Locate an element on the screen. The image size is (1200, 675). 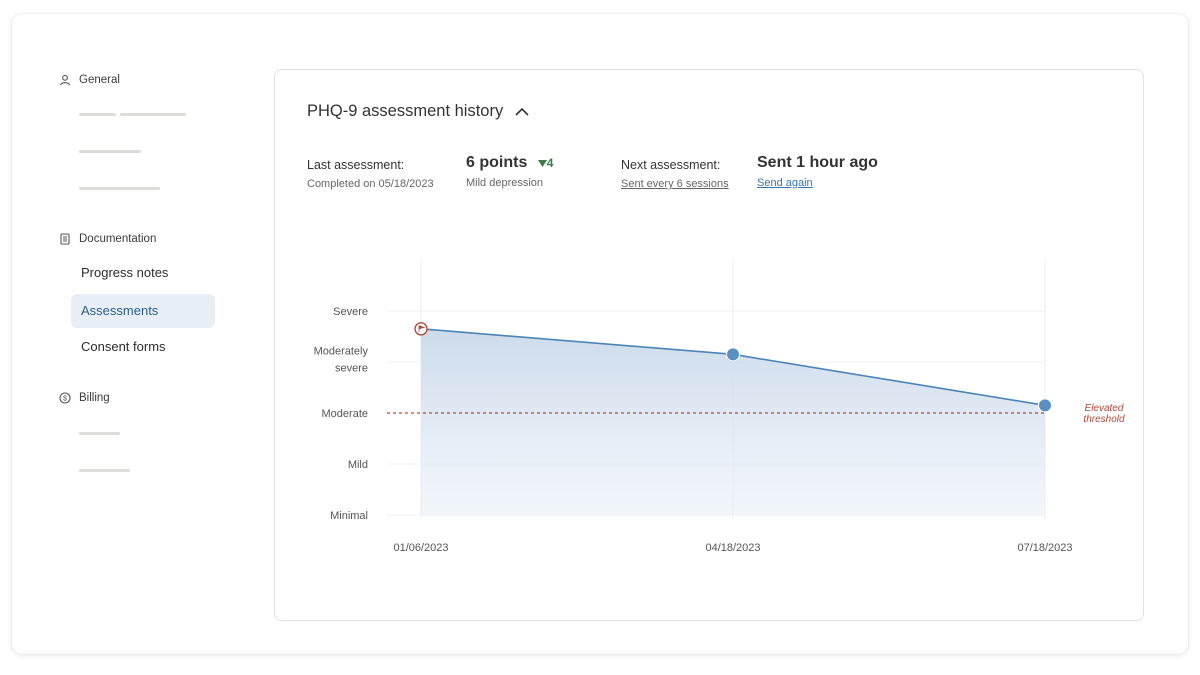
flag-icon is located at coordinates (421, 329).